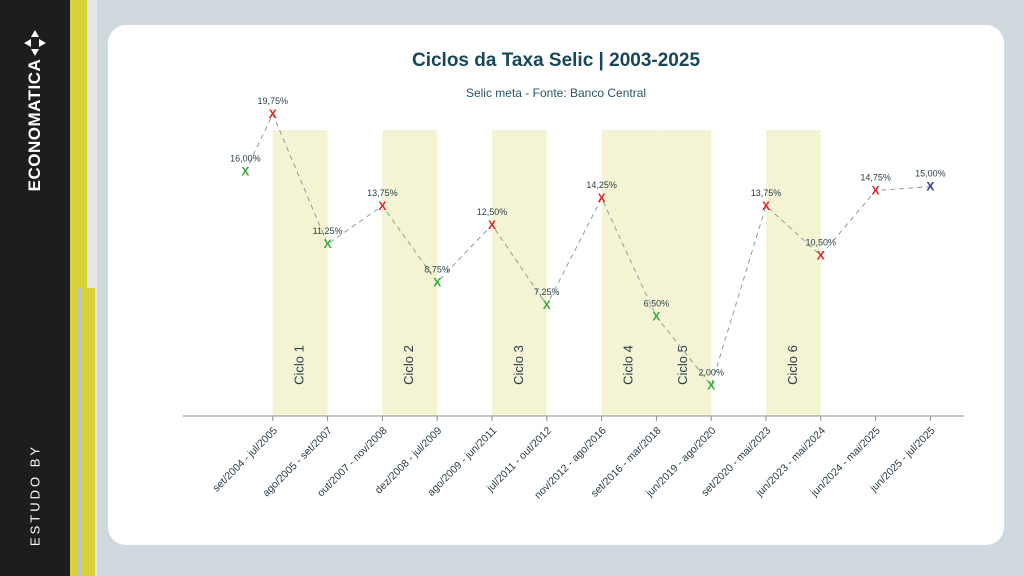  Describe the element at coordinates (408, 365) in the screenshot. I see `cycle-label: Ciclo 2` at that location.